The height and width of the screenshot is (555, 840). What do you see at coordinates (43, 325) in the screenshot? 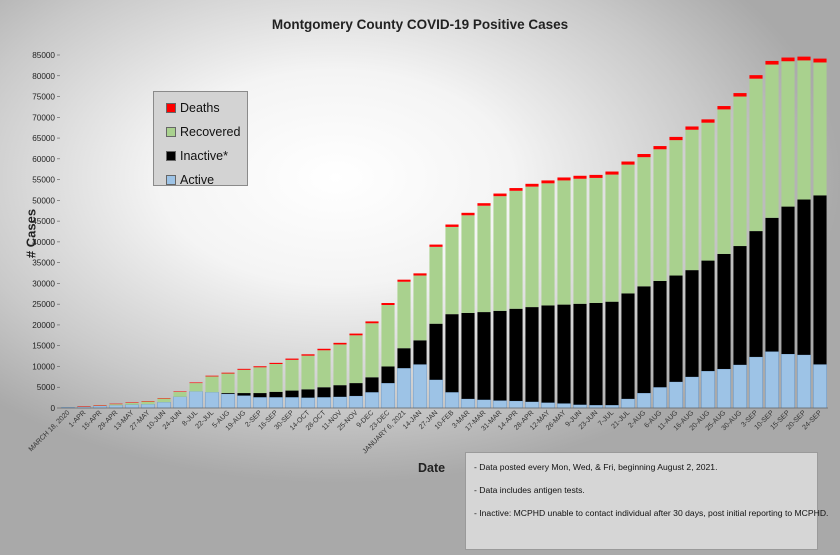
I see `y-tick-label-4: 20000` at bounding box center [43, 325].